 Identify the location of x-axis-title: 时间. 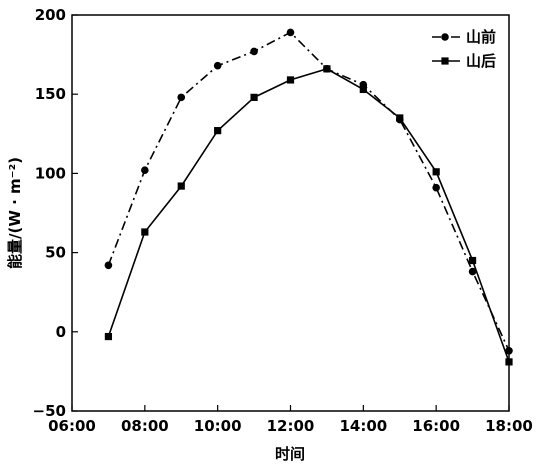
(290, 454).